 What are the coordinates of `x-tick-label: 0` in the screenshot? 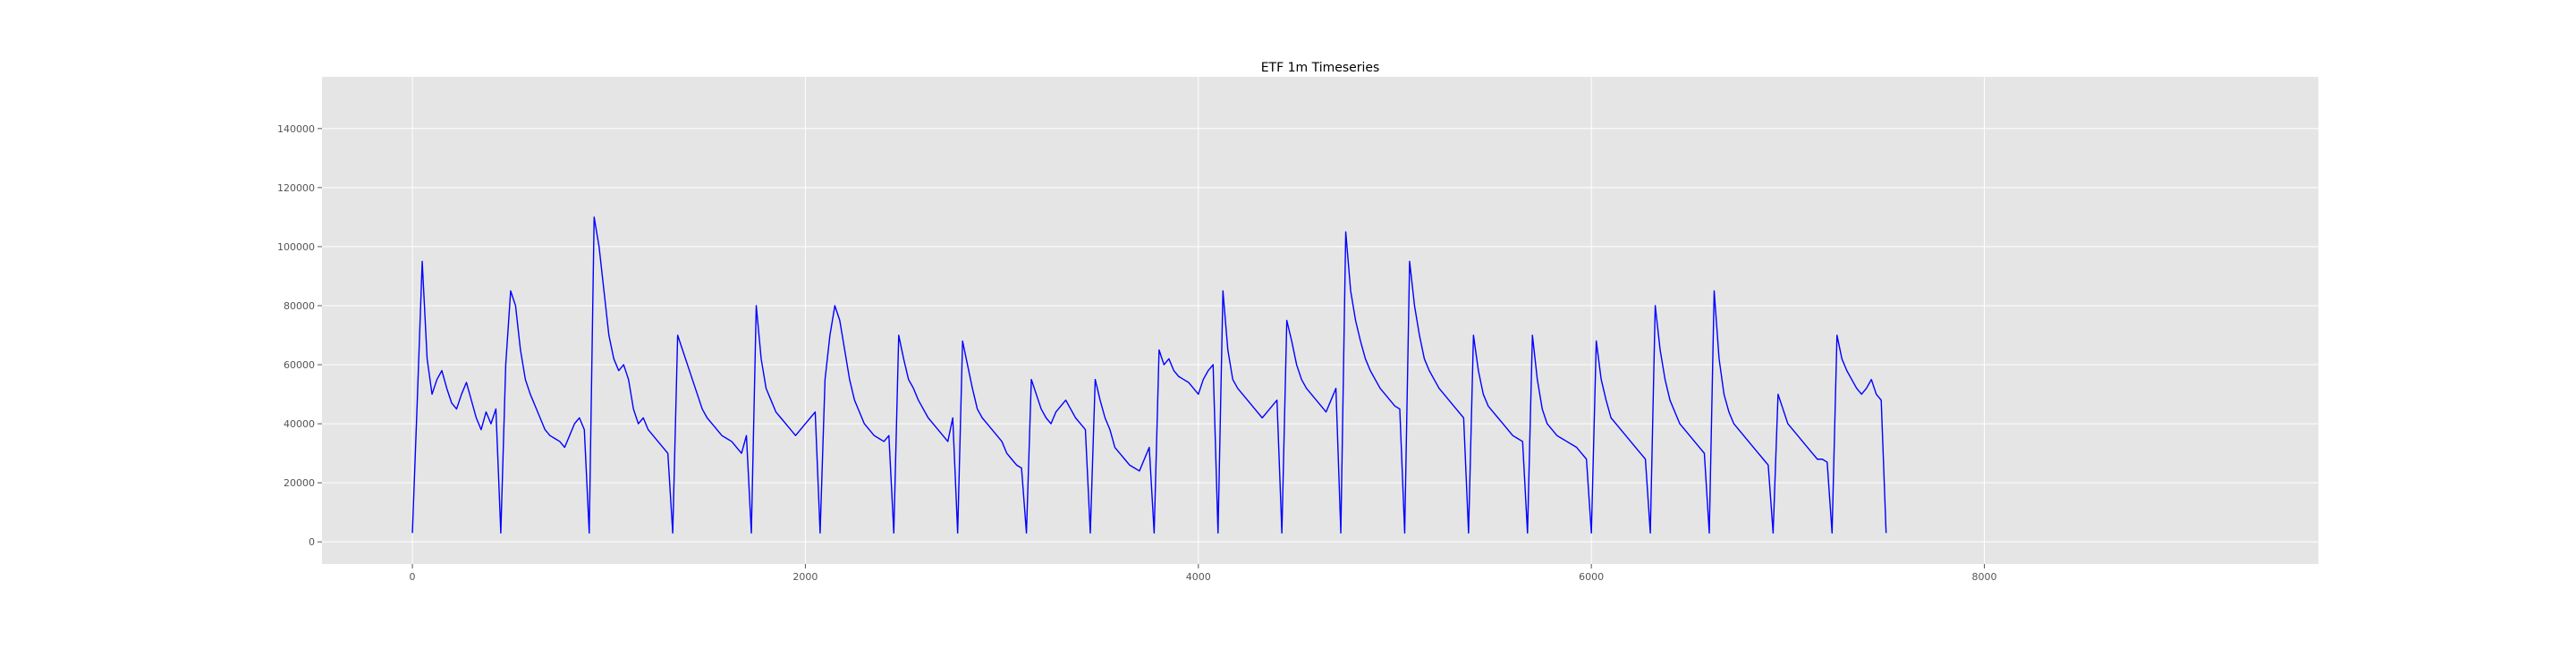 It's located at (413, 577).